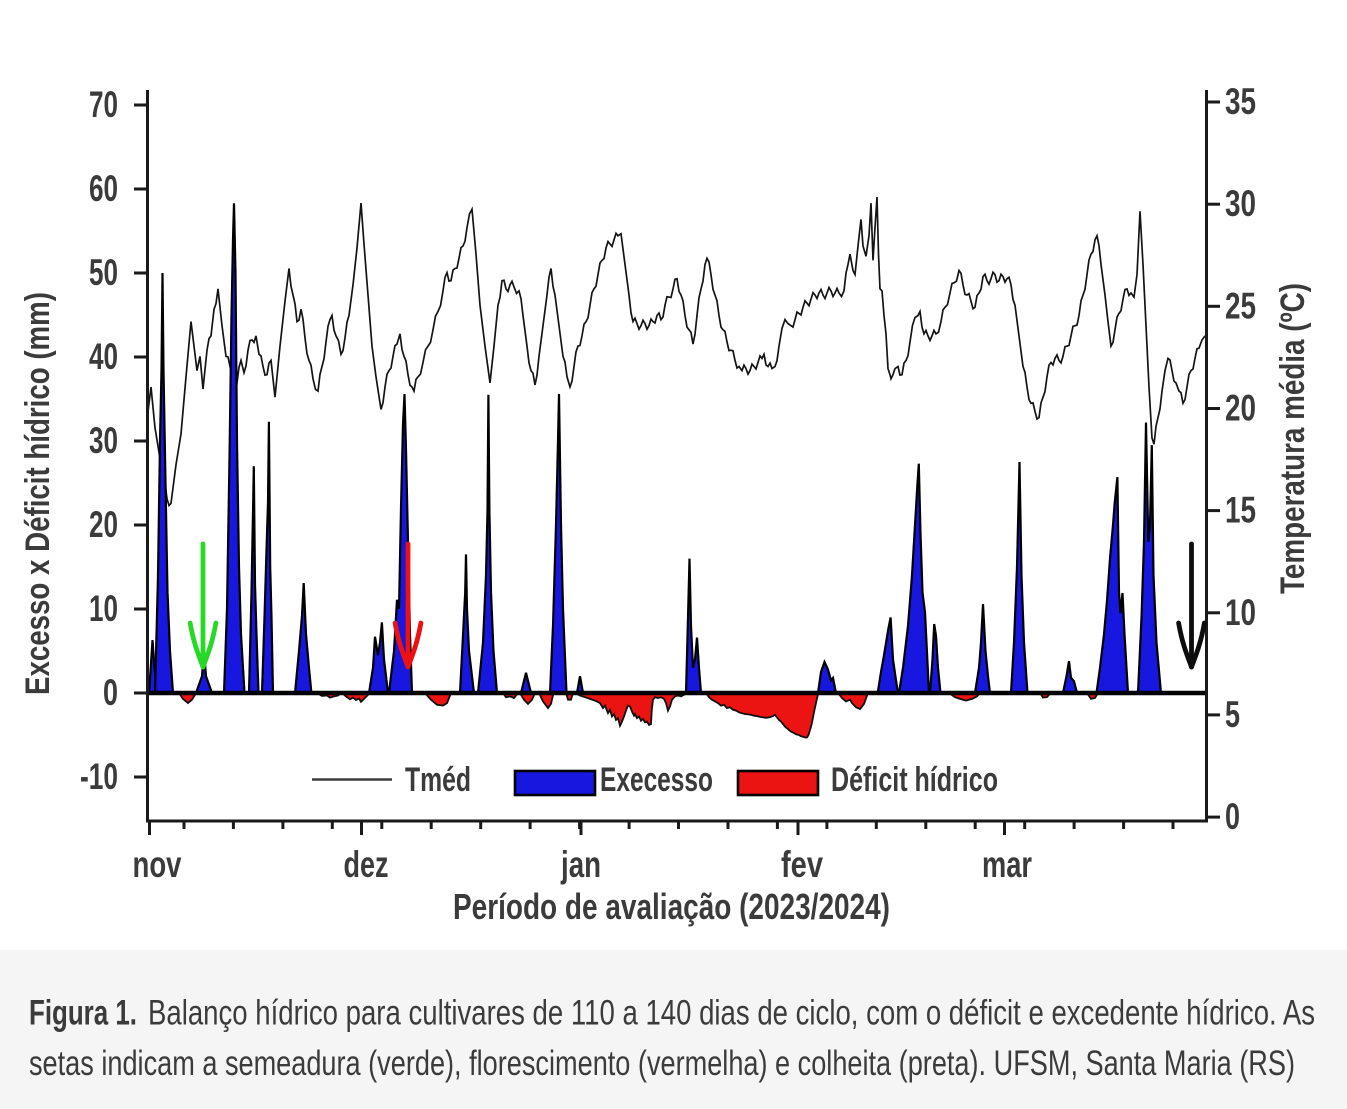 The height and width of the screenshot is (1109, 1347). I want to click on svg-text: Tméd, so click(438, 780).